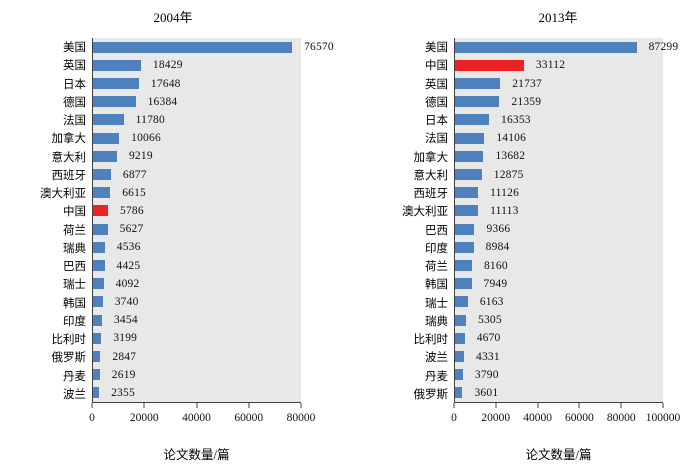 Image resolution: width=700 pixels, height=472 pixels. Describe the element at coordinates (527, 83) in the screenshot. I see `value-label: 21737` at that location.